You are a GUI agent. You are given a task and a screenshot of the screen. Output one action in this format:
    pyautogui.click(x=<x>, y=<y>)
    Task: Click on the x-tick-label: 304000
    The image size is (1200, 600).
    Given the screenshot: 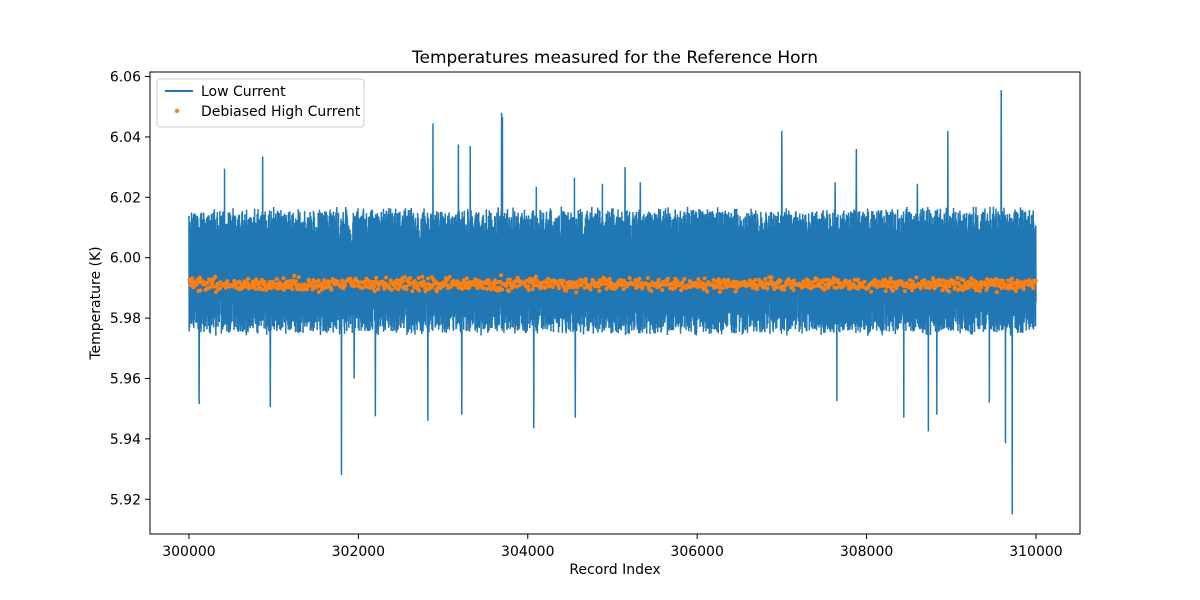 What is the action you would take?
    pyautogui.click(x=527, y=552)
    